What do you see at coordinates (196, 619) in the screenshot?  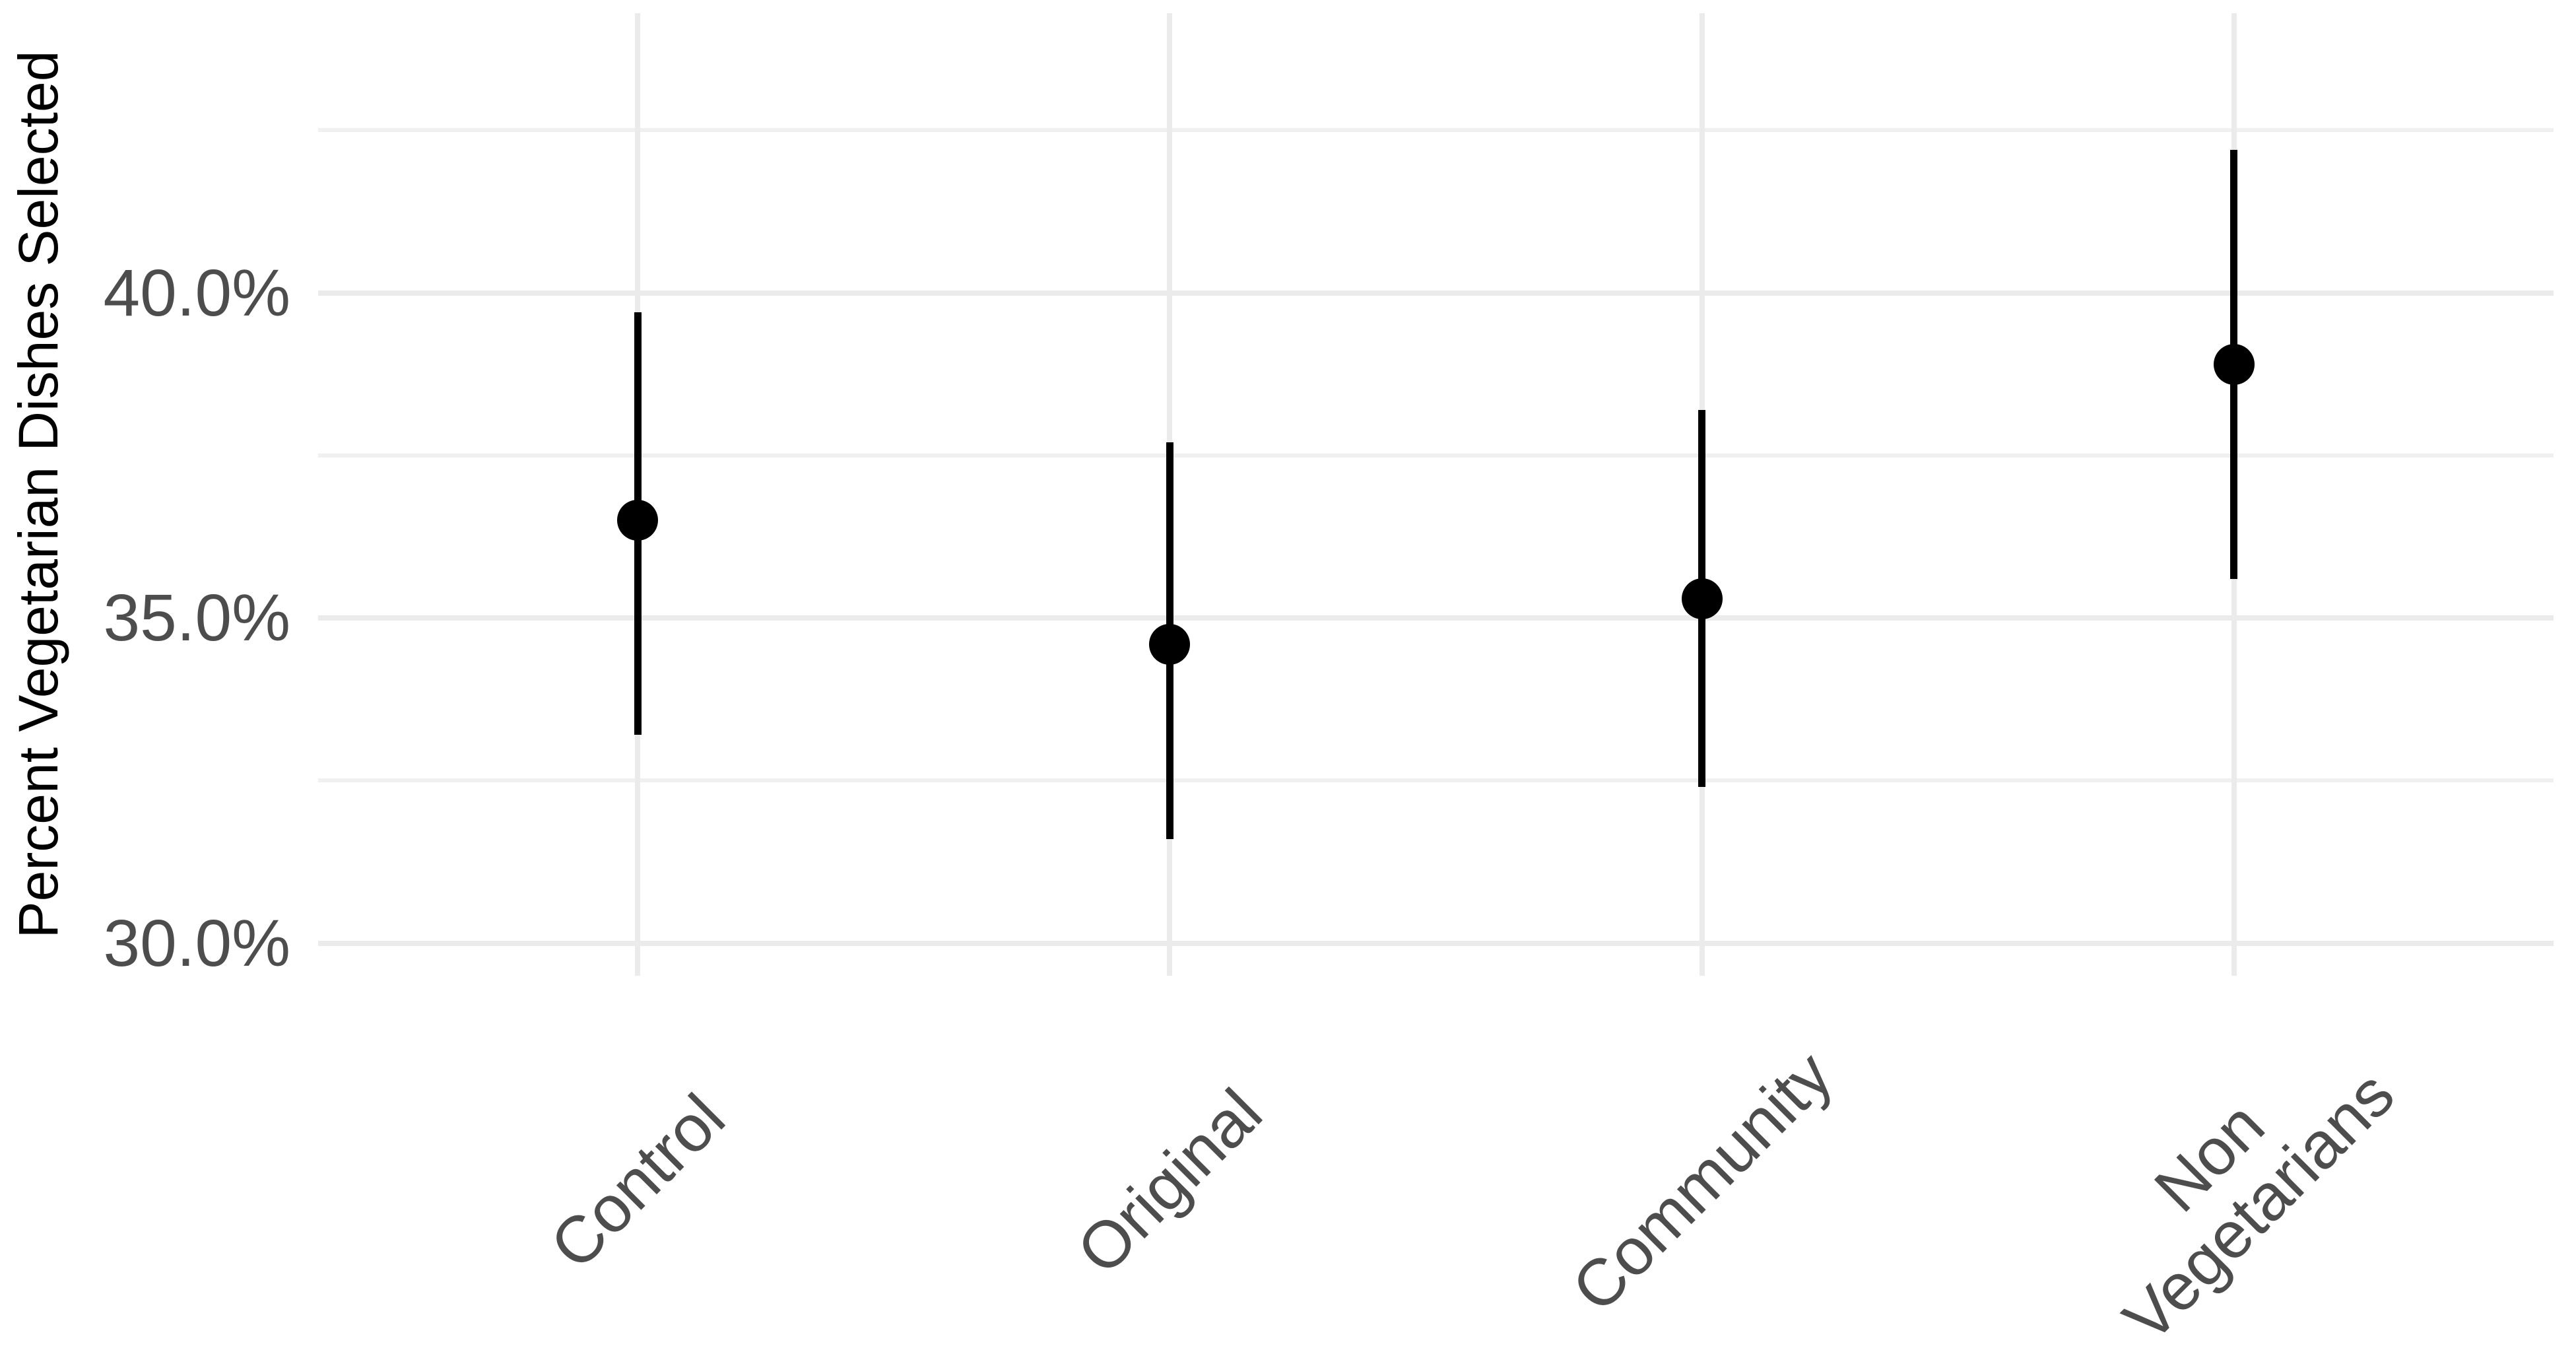 I see `y-tick-label: 35.0%` at bounding box center [196, 619].